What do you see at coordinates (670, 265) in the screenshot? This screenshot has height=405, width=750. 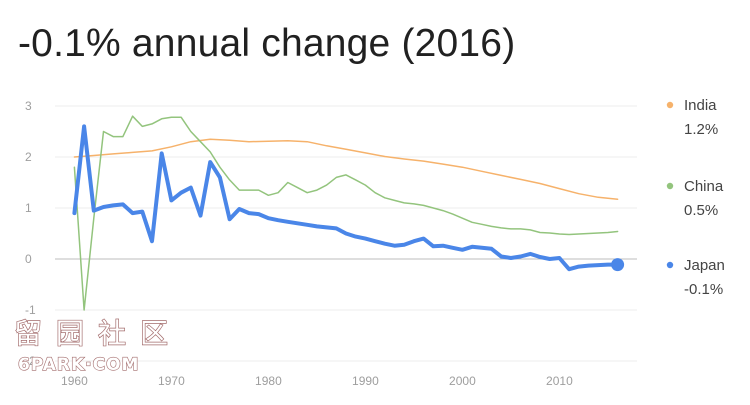 I see `legend-dot-japan` at bounding box center [670, 265].